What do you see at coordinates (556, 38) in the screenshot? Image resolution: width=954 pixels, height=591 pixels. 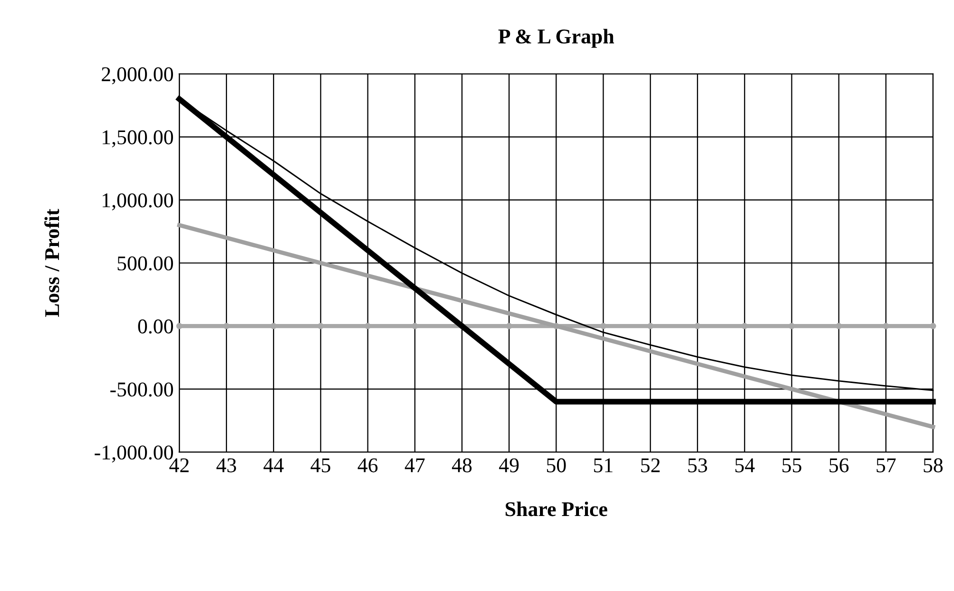 I see `chart-title: P & L Graph` at bounding box center [556, 38].